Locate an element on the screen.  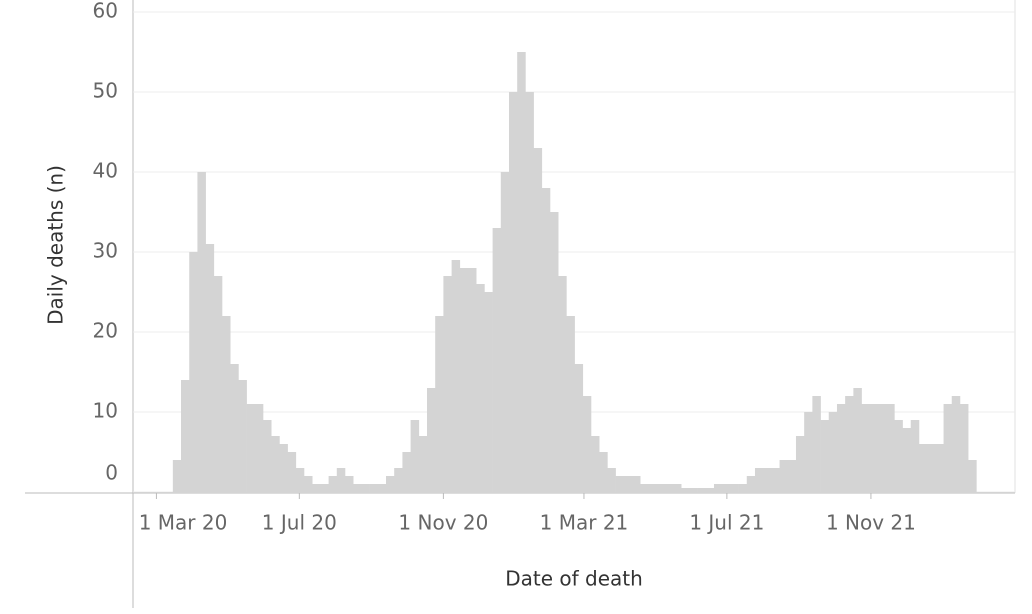
x-axis-title: Date of death is located at coordinates (574, 579).